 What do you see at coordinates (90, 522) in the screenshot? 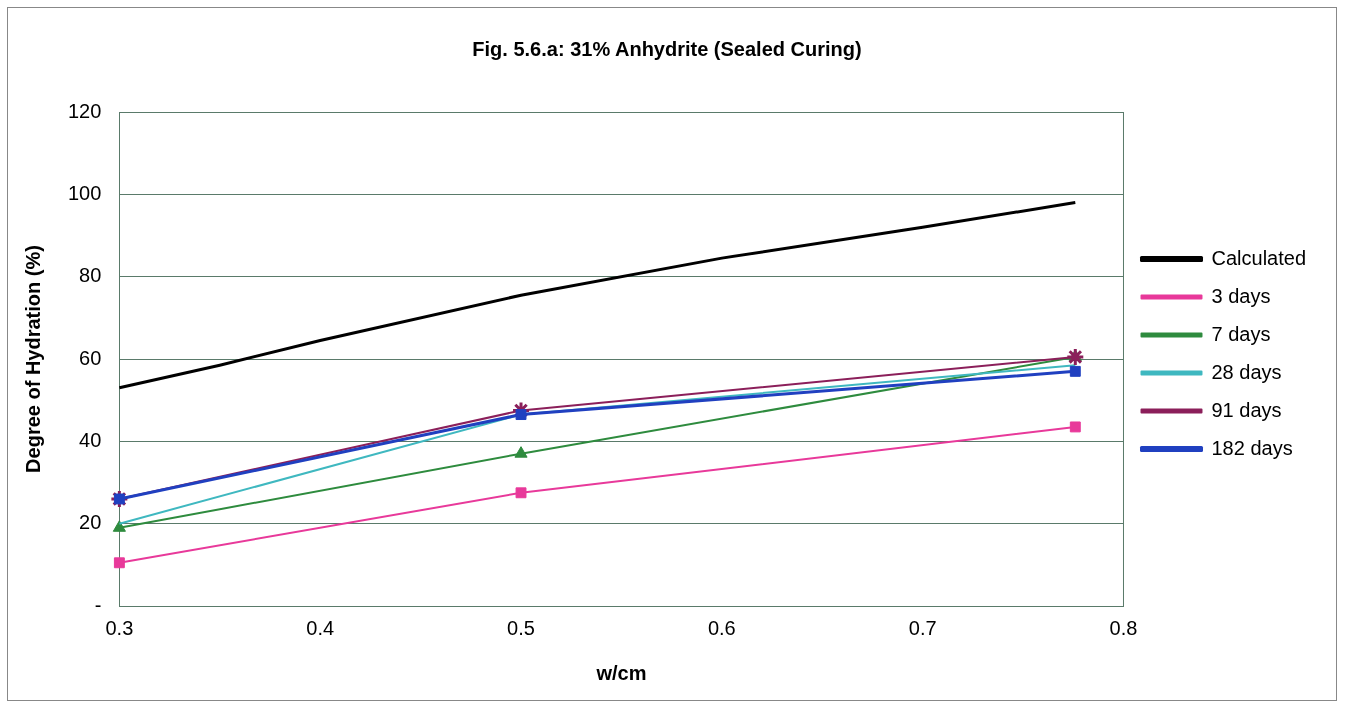
I see `y-tick-label: 20` at bounding box center [90, 522].